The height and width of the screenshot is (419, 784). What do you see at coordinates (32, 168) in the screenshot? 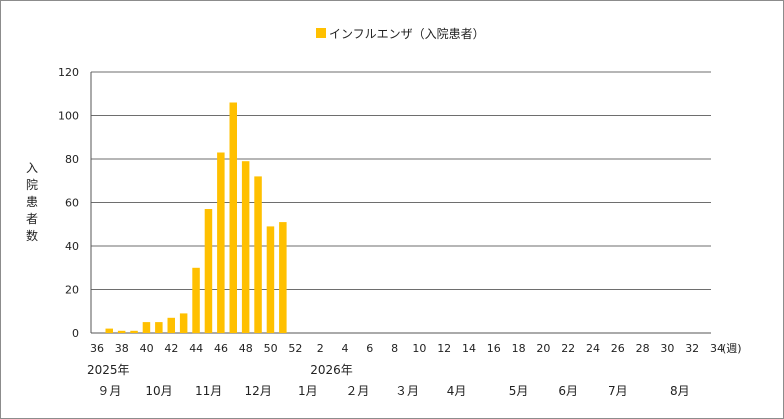
I see `y-axis-label-char: 入` at bounding box center [32, 168].